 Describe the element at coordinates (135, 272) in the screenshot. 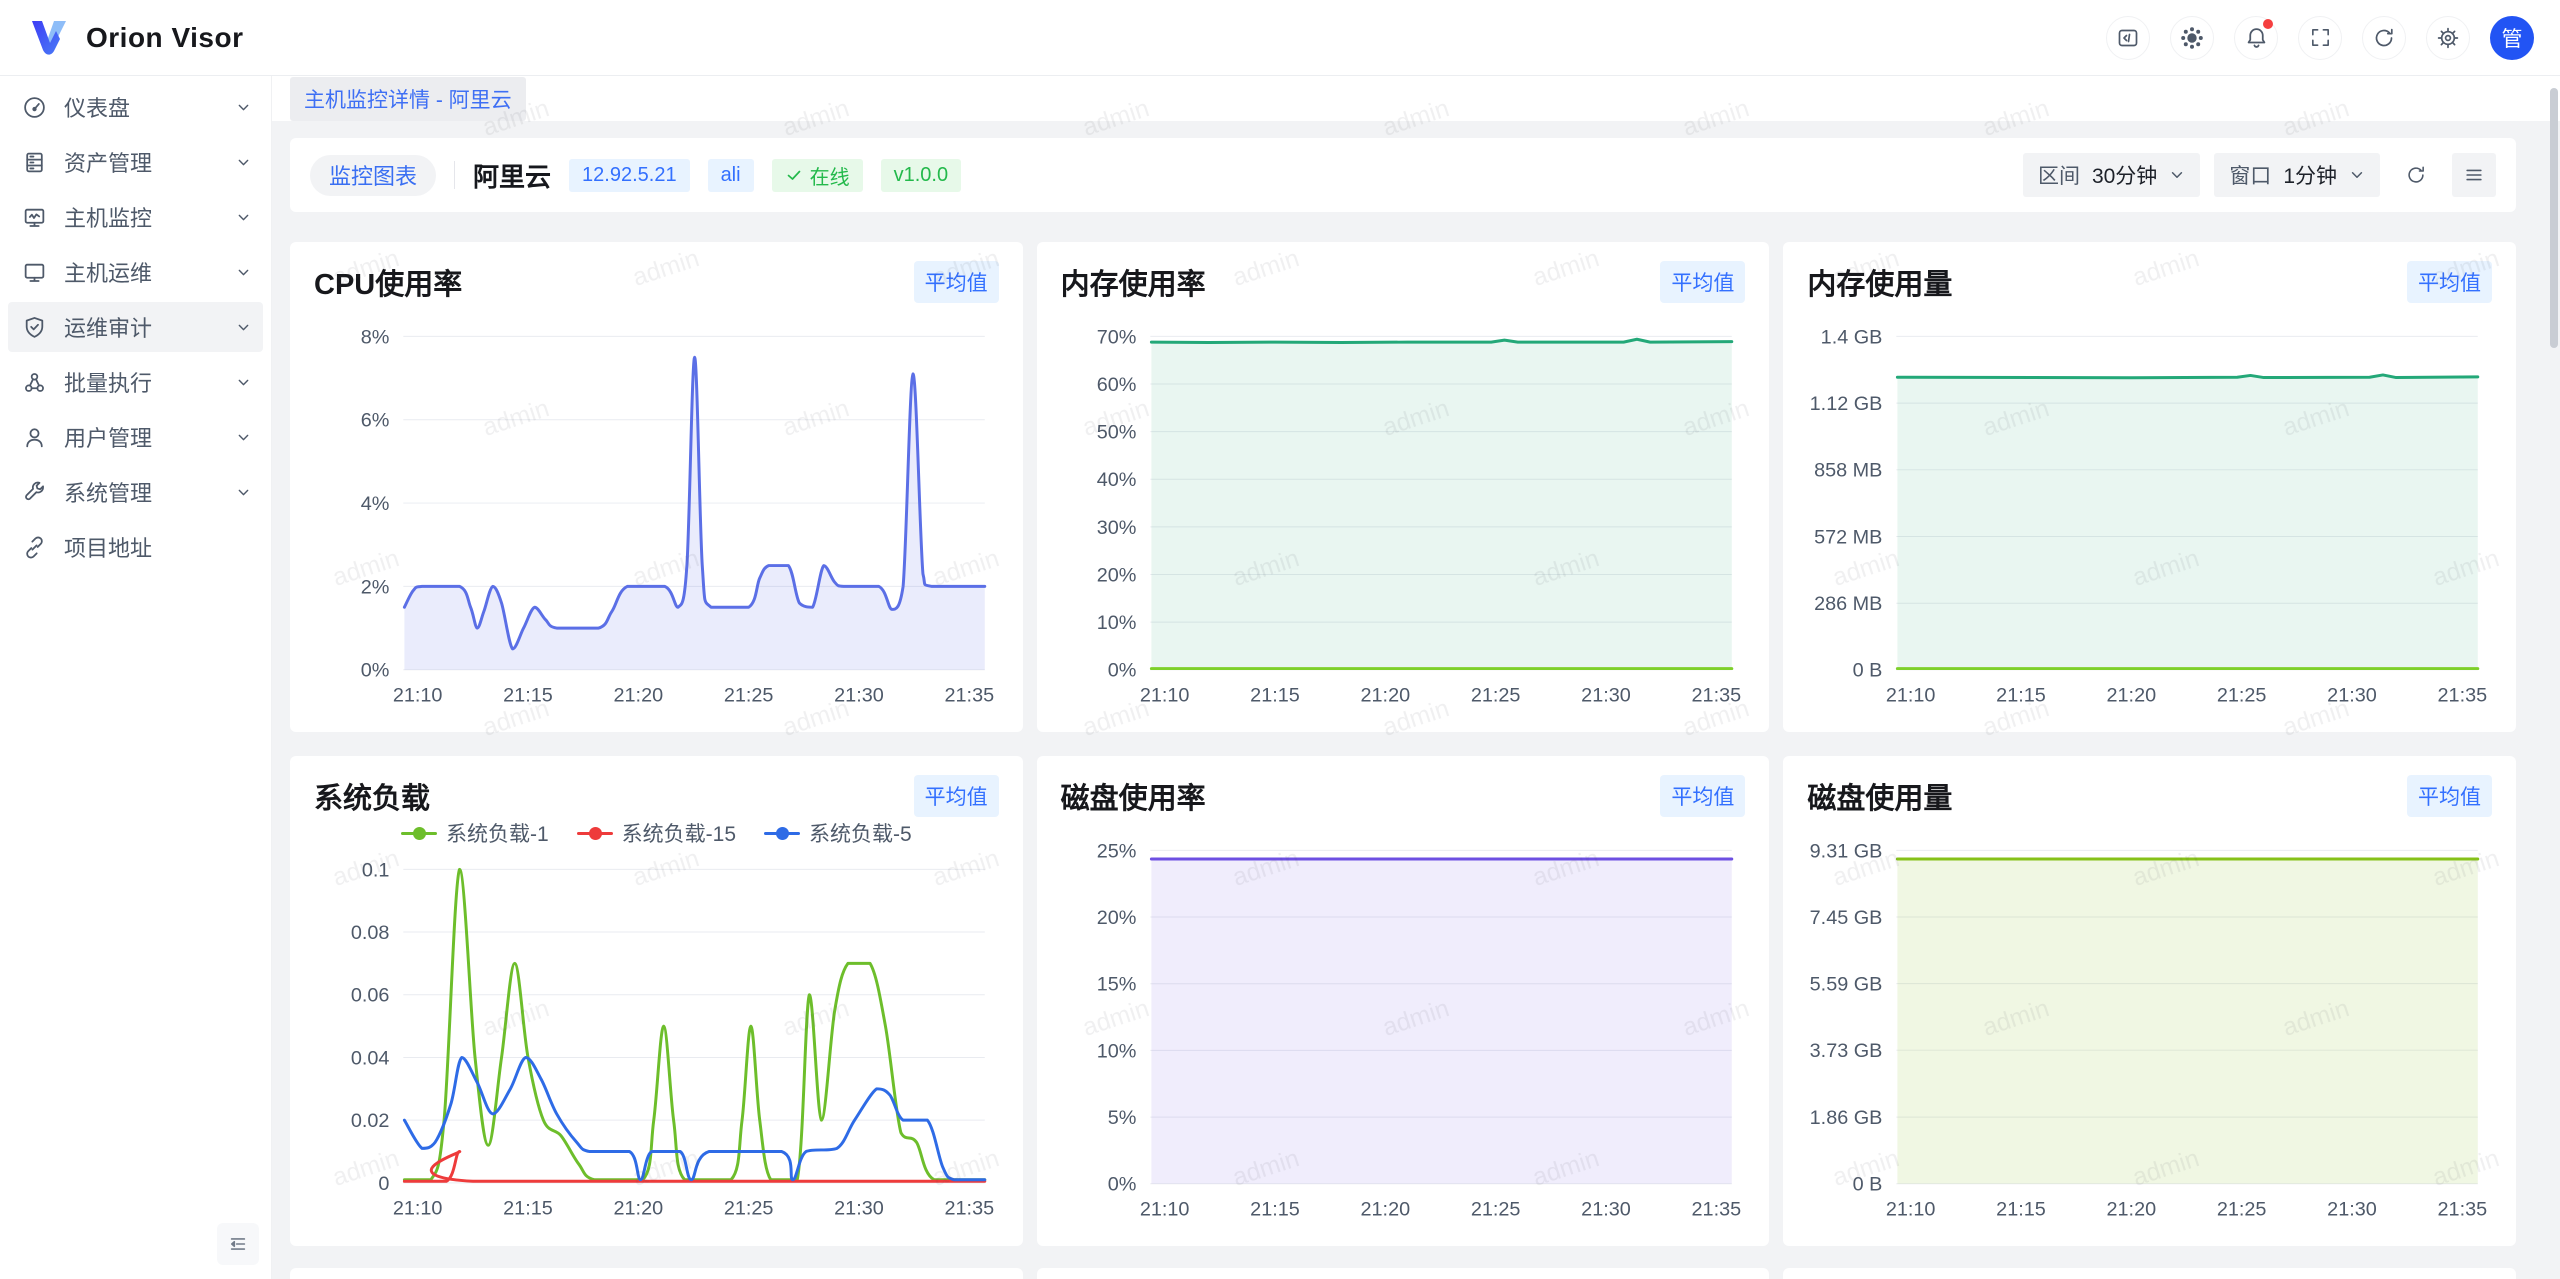

I see `sidebar-item-host-ops: 主机运维` at that location.